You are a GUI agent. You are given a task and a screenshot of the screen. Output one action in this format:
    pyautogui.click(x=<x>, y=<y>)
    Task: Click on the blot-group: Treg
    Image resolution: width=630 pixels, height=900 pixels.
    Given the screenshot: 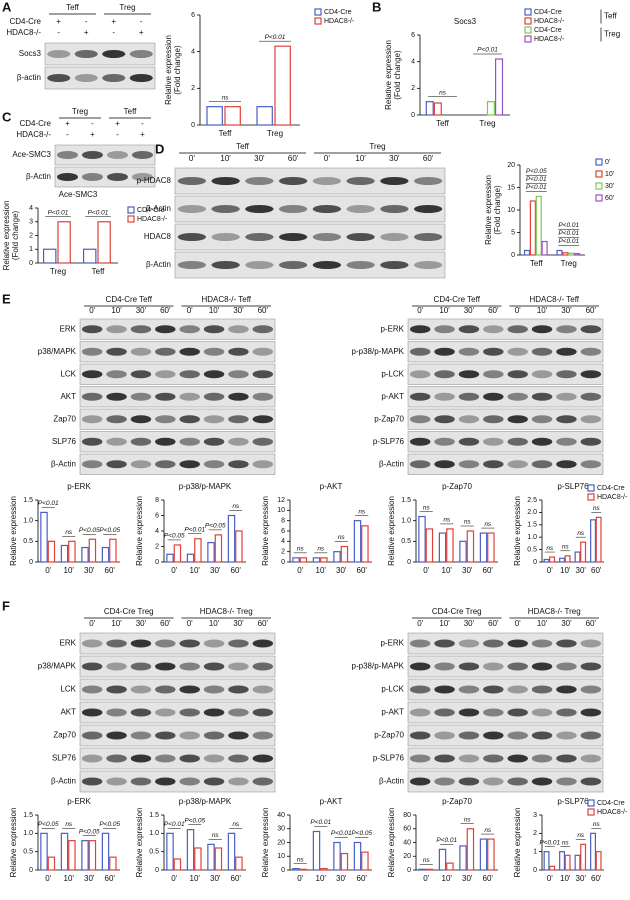 What is the action you would take?
    pyautogui.click(x=377, y=146)
    